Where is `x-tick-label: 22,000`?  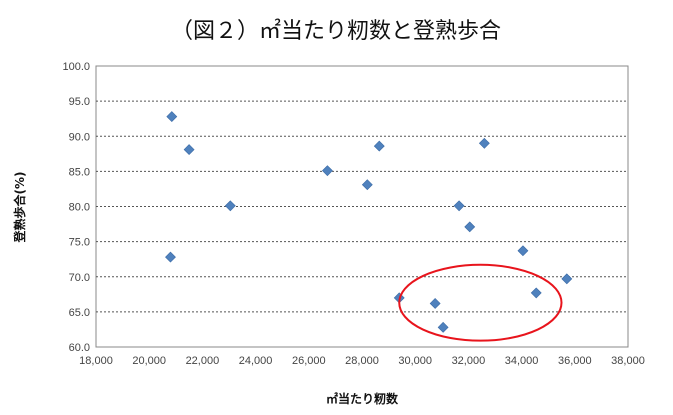
x-tick-label: 22,000 is located at coordinates (203, 361).